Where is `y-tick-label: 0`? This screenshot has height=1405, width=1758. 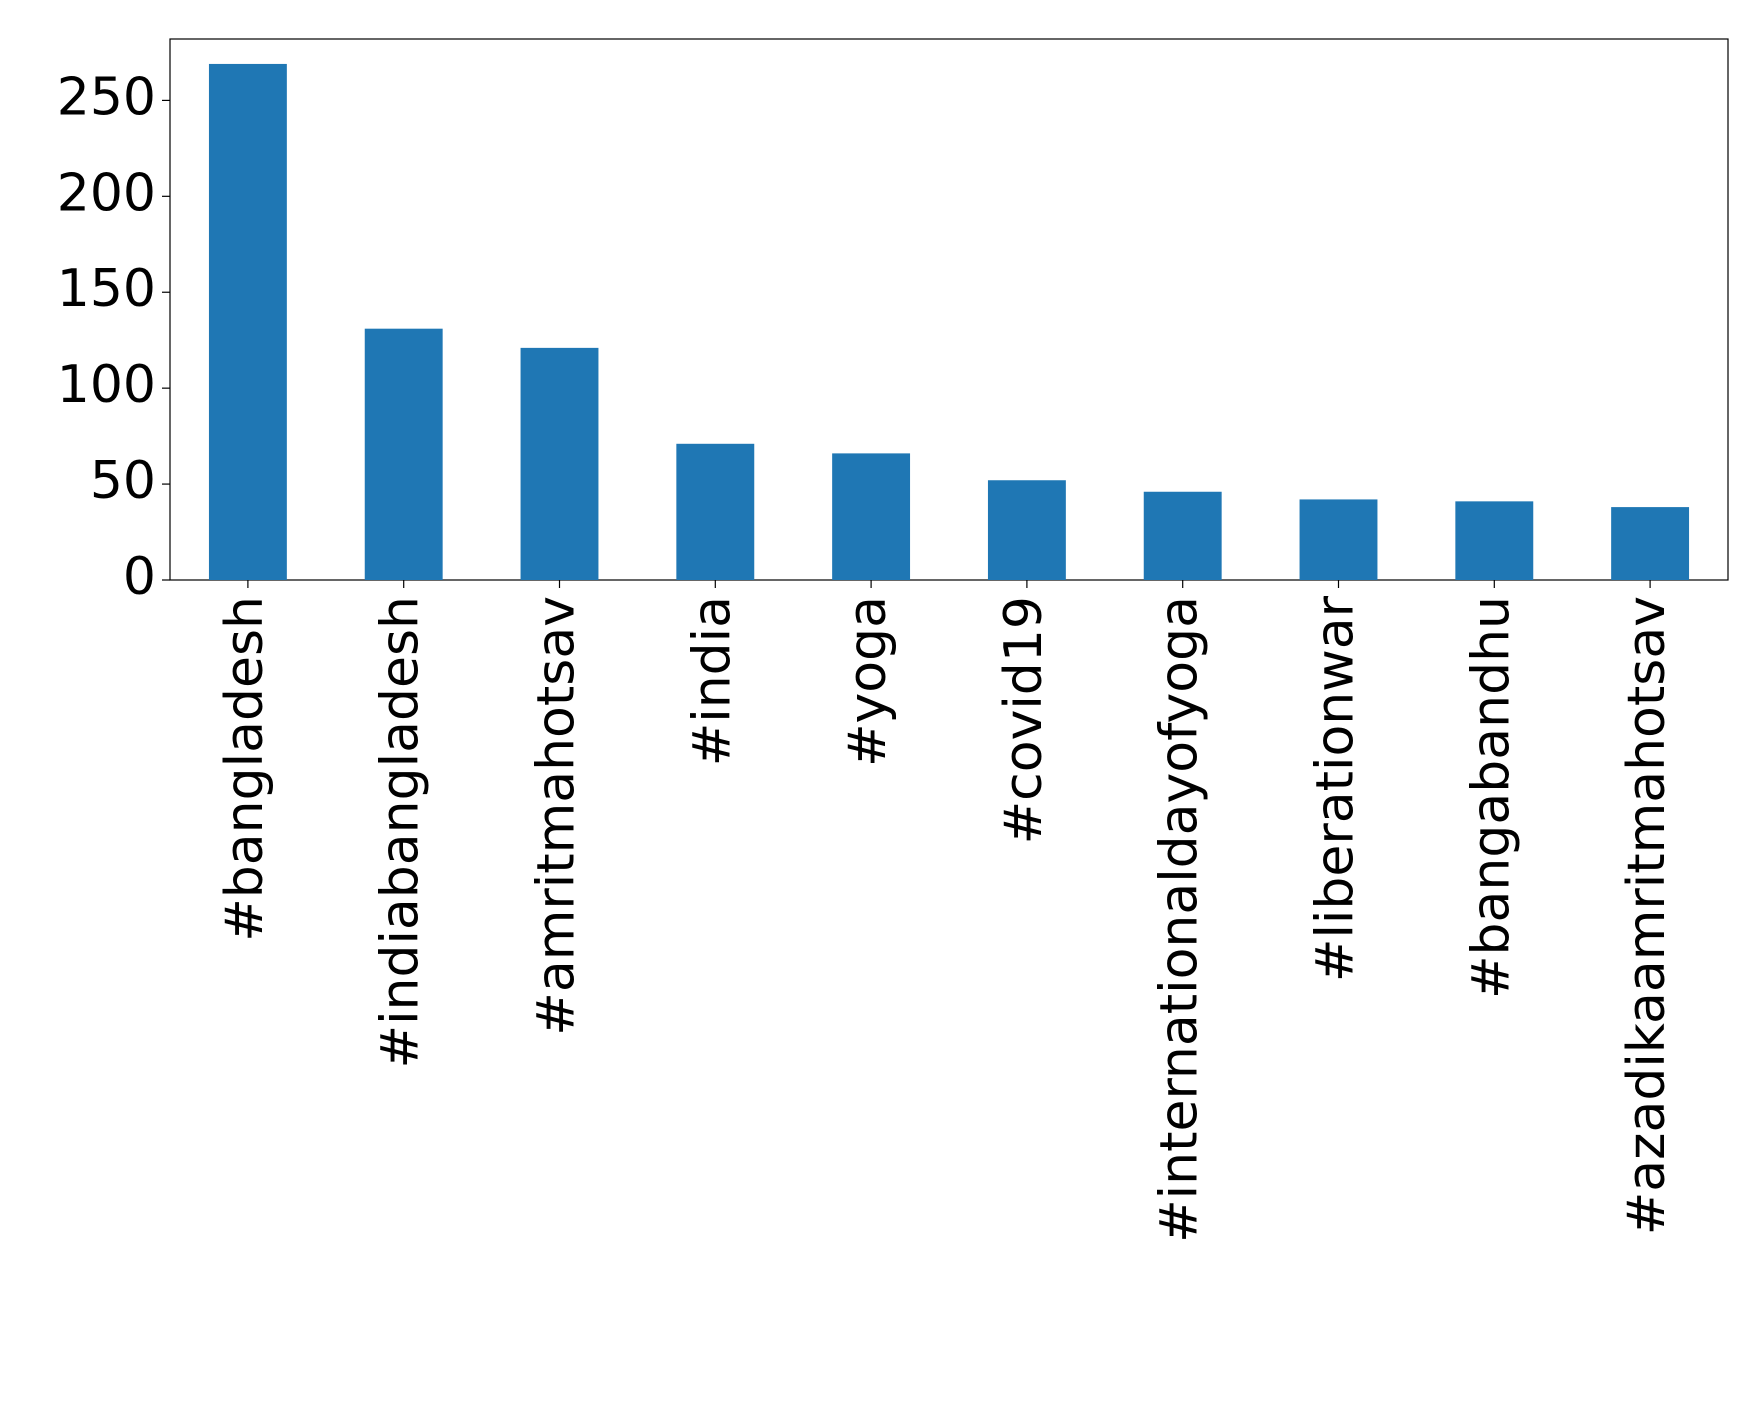
y-tick-label: 0 is located at coordinates (139, 577).